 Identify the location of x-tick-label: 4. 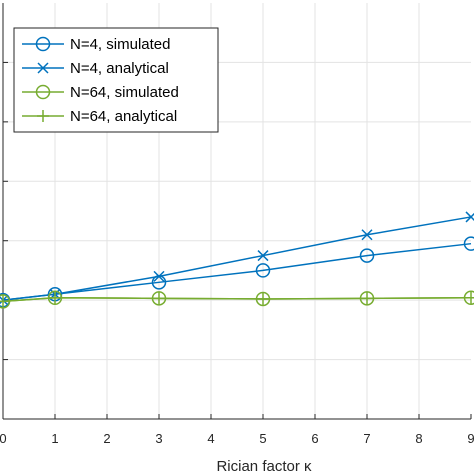
(210, 438).